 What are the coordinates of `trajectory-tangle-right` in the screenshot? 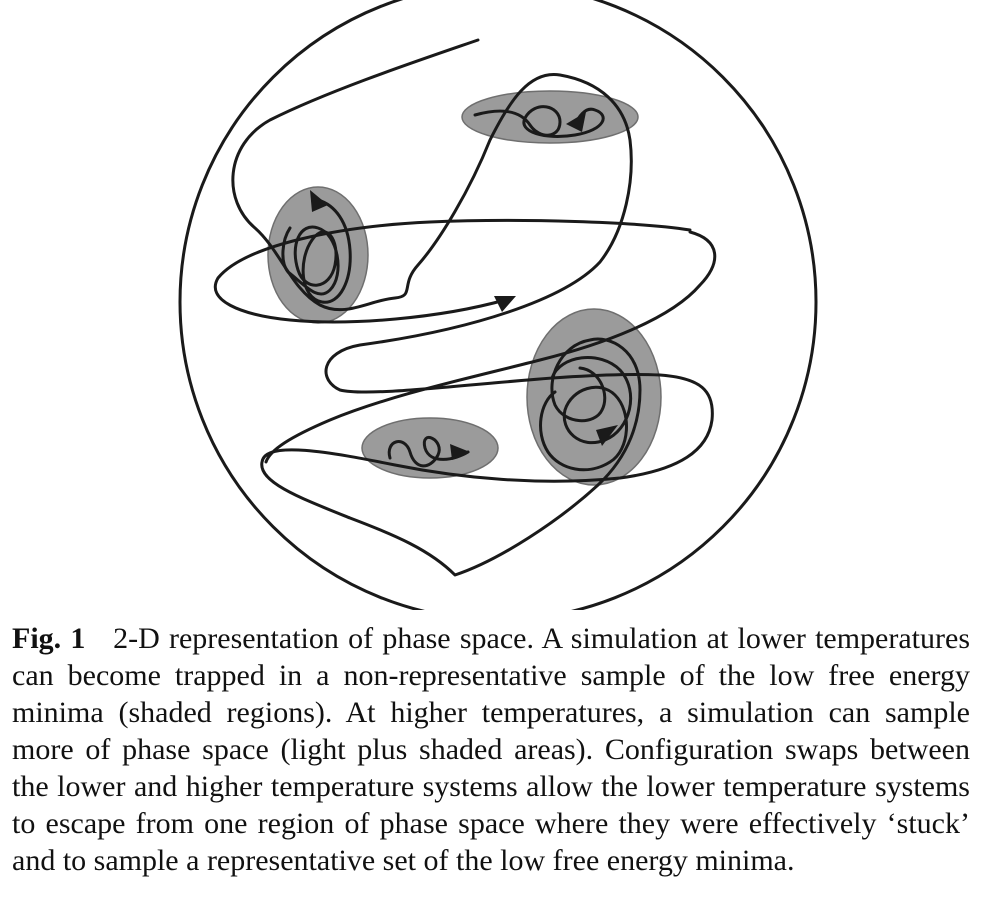 It's located at (586, 414).